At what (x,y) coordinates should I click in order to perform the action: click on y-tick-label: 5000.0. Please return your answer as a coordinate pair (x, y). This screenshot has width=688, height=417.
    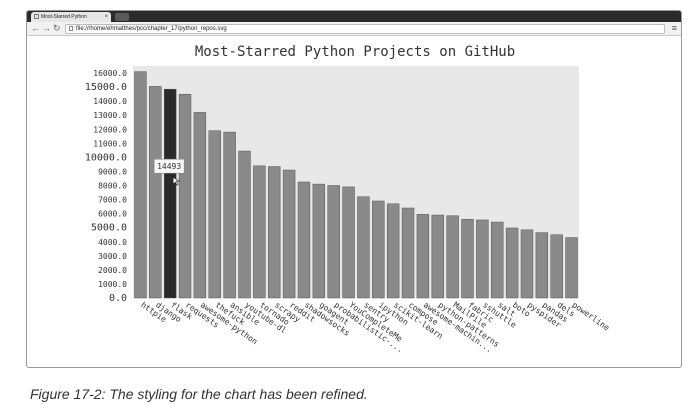
    Looking at the image, I should click on (109, 228).